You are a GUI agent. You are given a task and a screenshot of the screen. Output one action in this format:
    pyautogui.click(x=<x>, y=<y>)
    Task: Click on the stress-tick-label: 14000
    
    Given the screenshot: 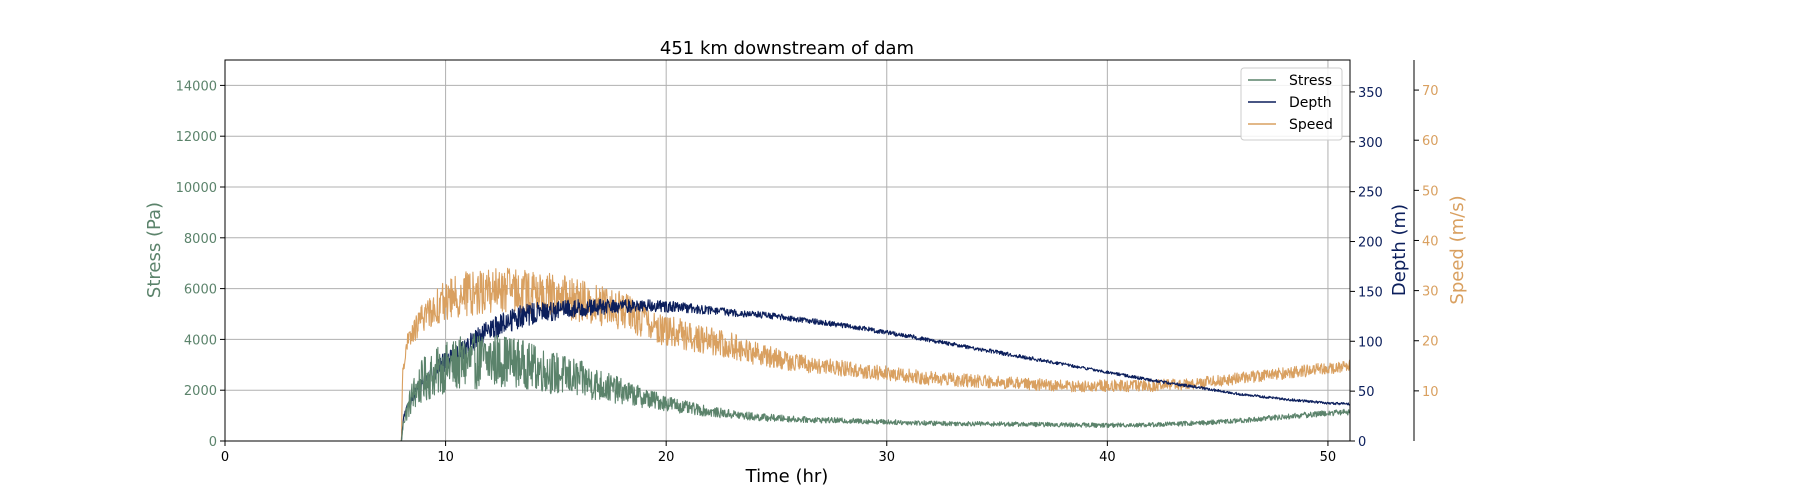 What is the action you would take?
    pyautogui.click(x=196, y=86)
    